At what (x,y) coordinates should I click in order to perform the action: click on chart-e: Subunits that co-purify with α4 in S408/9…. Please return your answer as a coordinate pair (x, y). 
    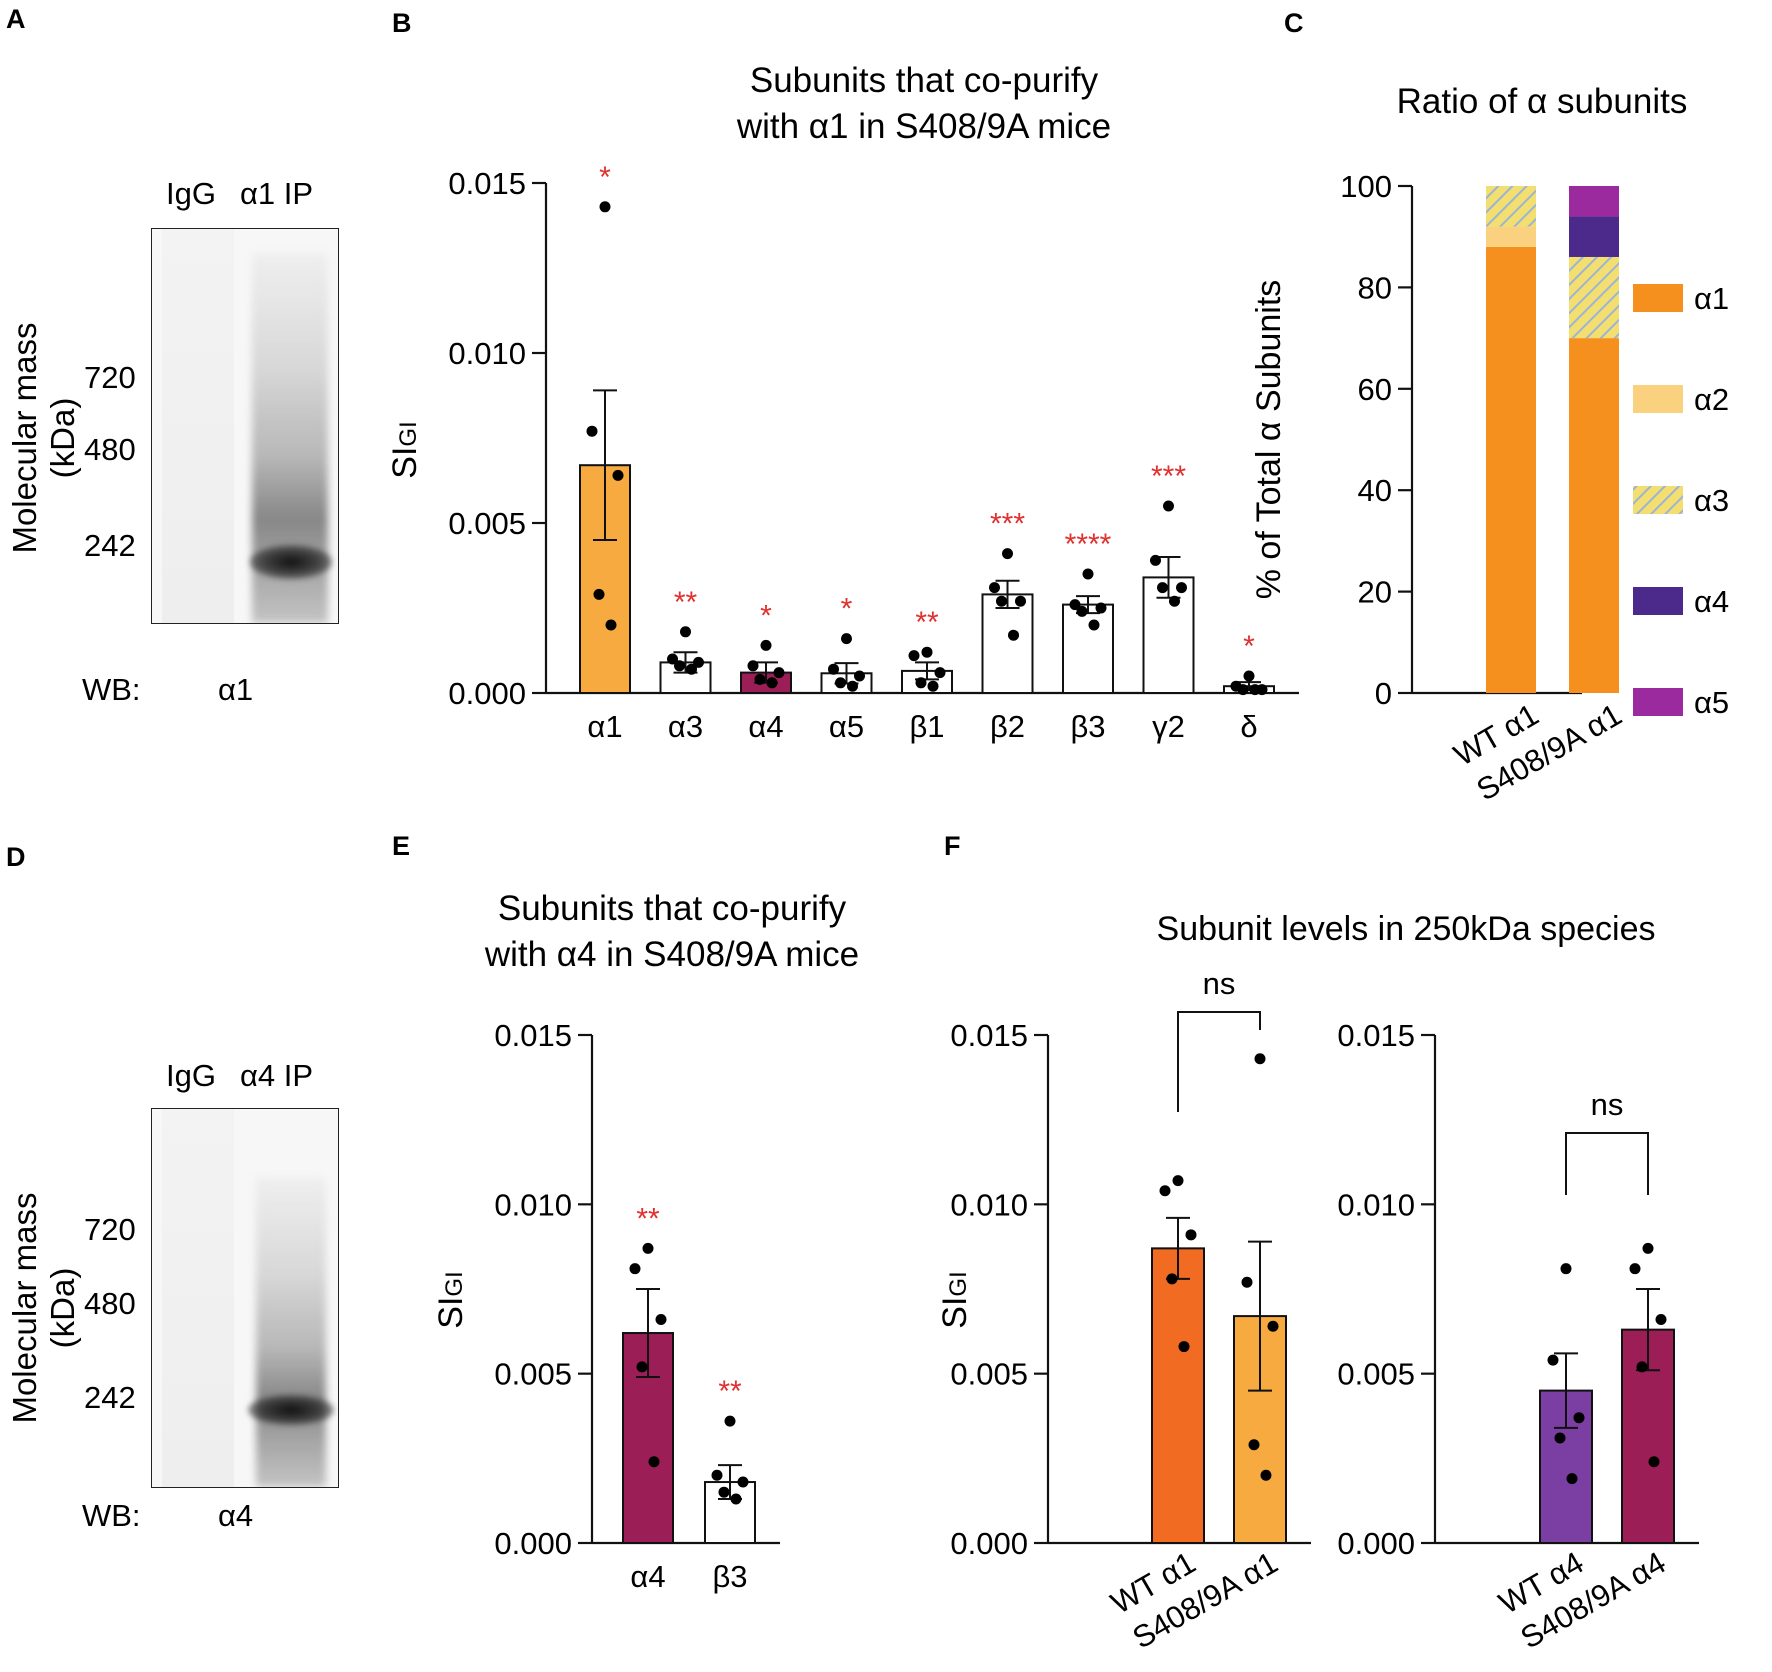
    Looking at the image, I should click on (645, 1241).